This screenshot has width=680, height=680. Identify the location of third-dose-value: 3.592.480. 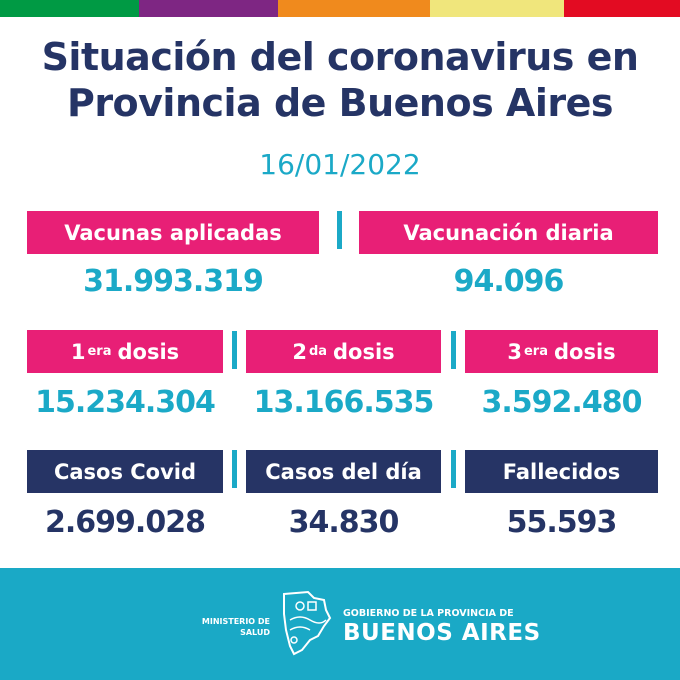
(562, 402).